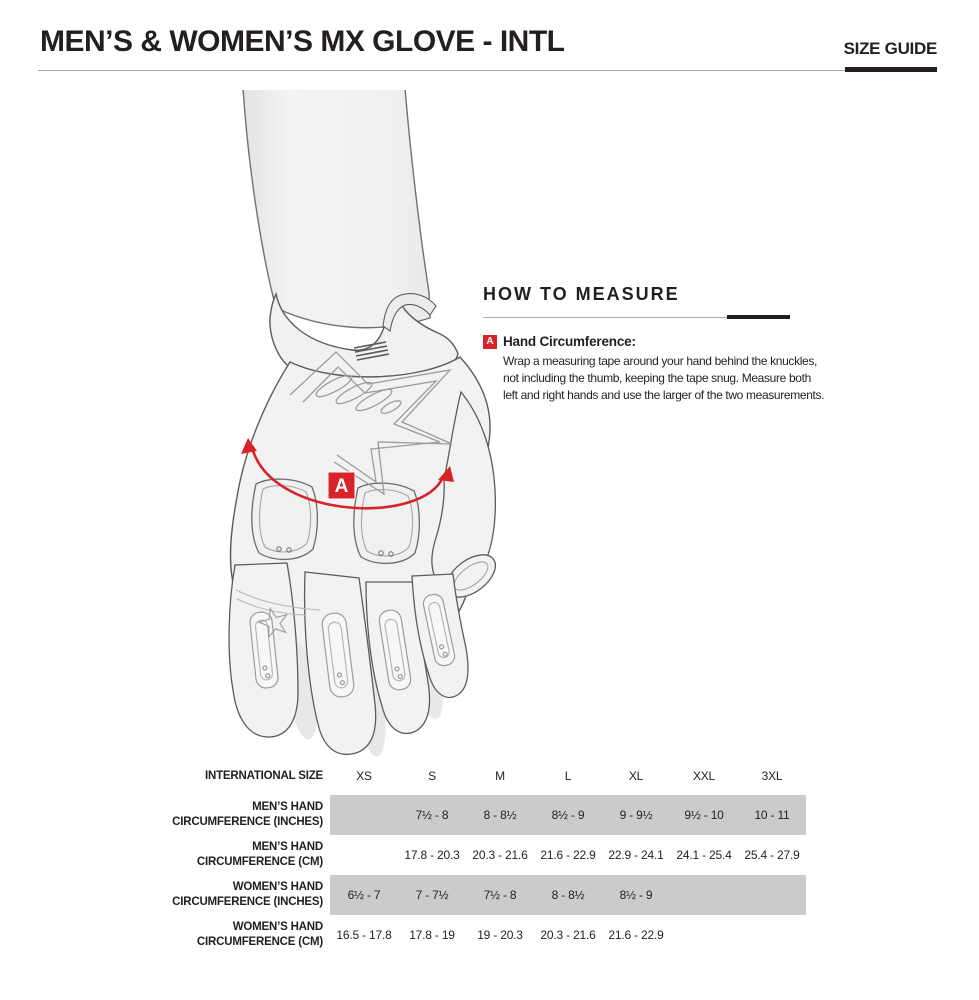 Image resolution: width=979 pixels, height=1000 pixels. Describe the element at coordinates (409, 312) in the screenshot. I see `cuff-strap` at that location.